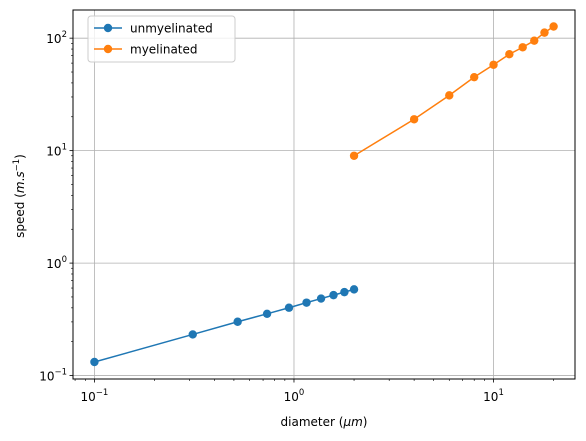  Describe the element at coordinates (493, 396) in the screenshot. I see `x-tick-label: 10¹` at that location.